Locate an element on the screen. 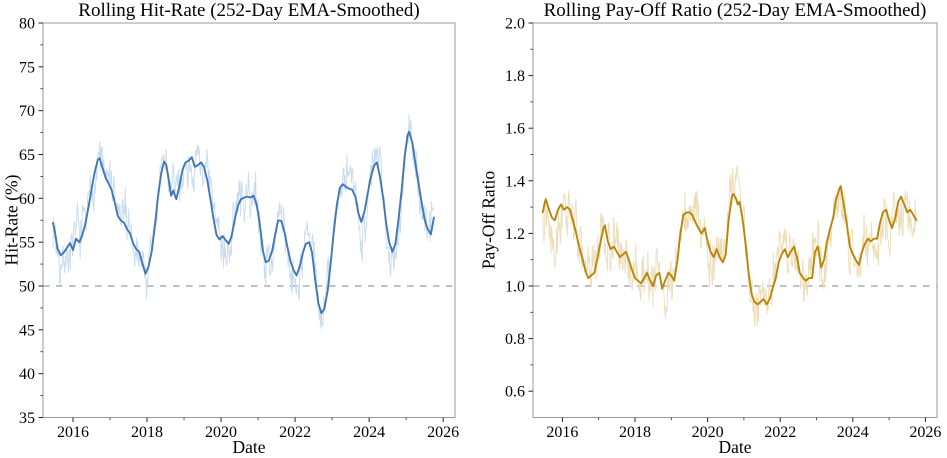 The image size is (947, 458). y-tick-label: 70 is located at coordinates (27, 111).